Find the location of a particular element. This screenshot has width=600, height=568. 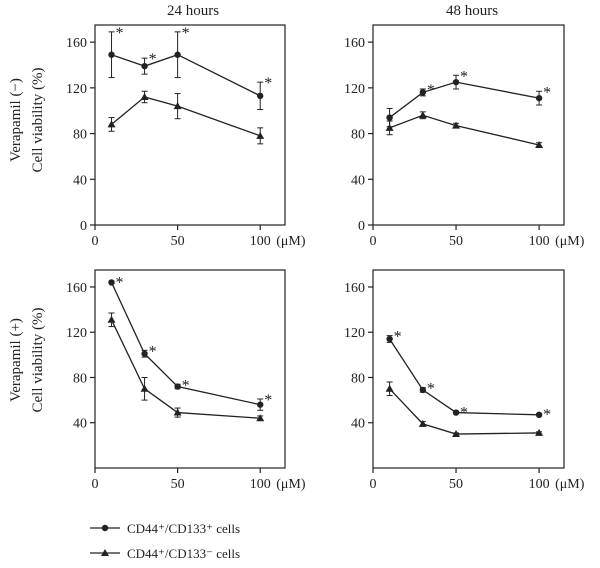

row-label-bottom-line2: Cell viability (%) is located at coordinates (38, 360).